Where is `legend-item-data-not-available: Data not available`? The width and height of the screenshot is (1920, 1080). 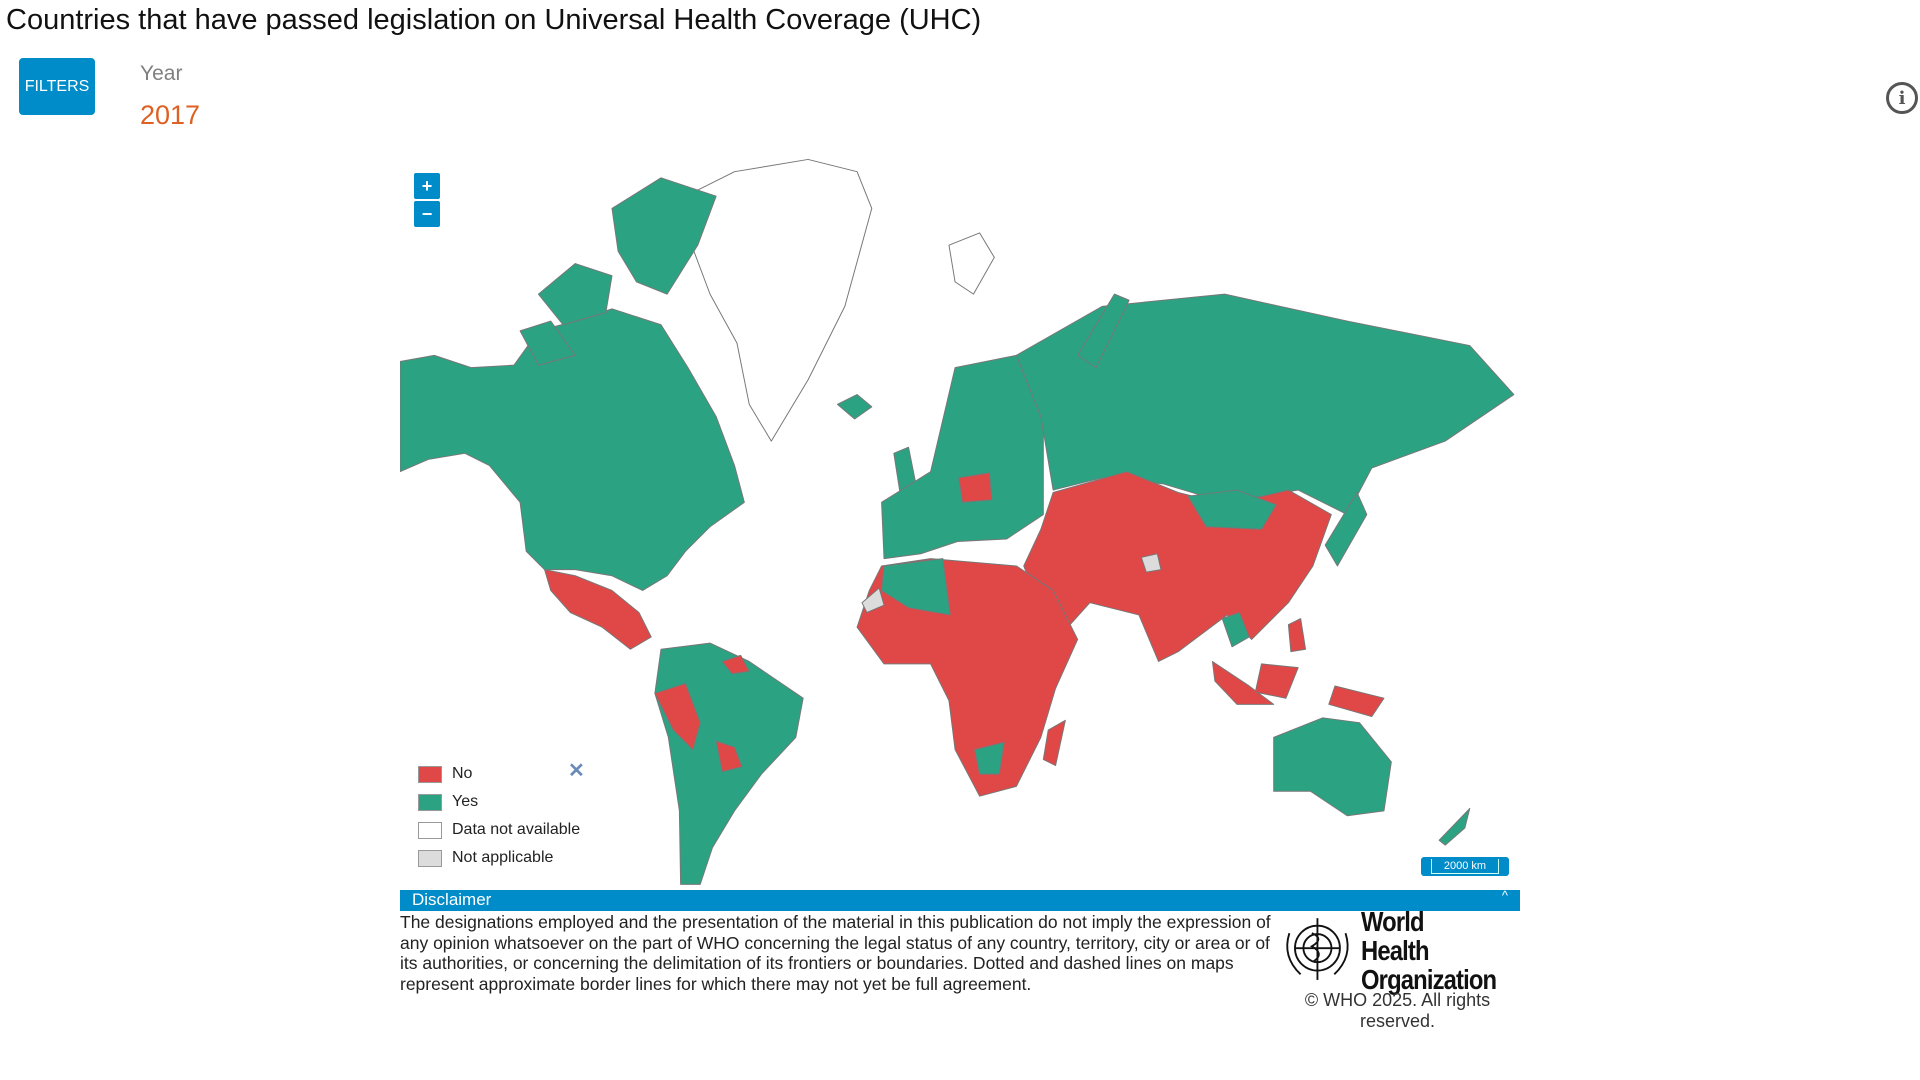 legend-item-data-not-available: Data not available is located at coordinates (499, 830).